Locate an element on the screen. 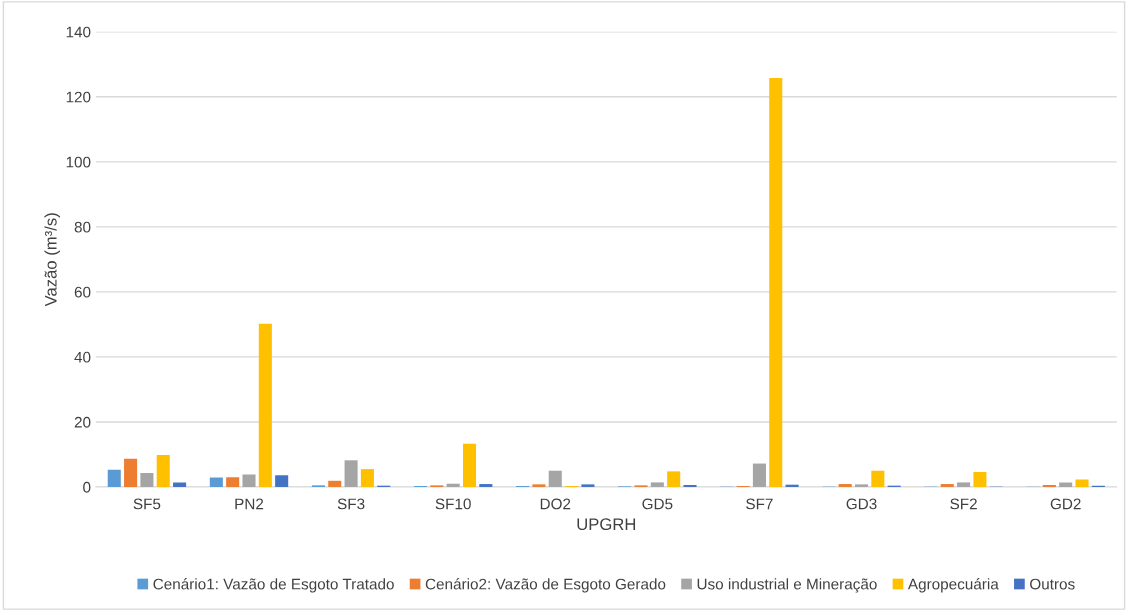 The width and height of the screenshot is (1128, 611). x-tick-label: SF5 is located at coordinates (147, 504).